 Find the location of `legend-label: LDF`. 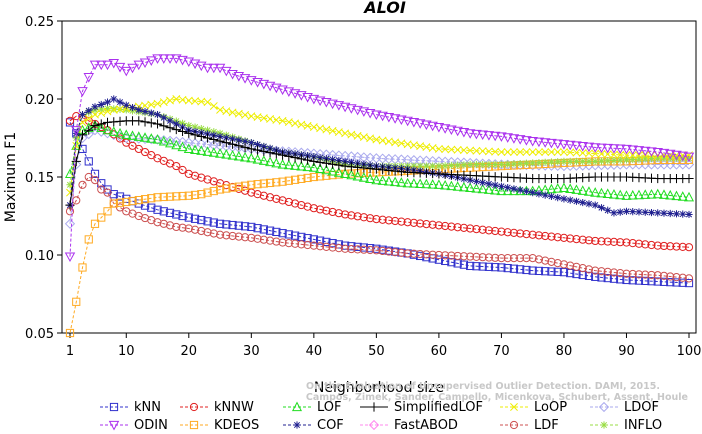

legend-label: LDF is located at coordinates (546, 425).